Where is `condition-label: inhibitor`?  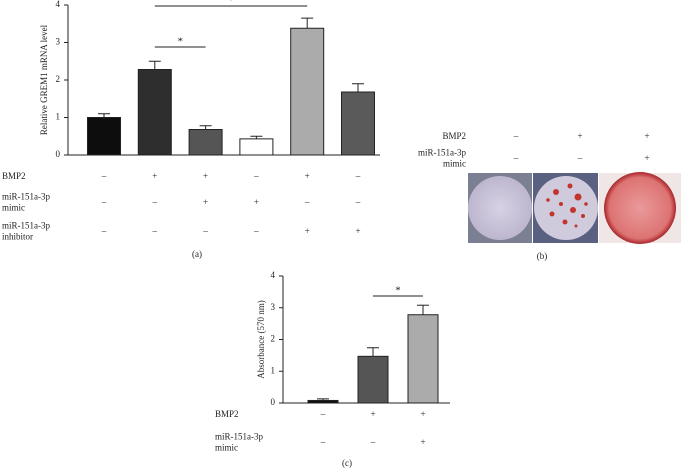
condition-label: inhibitor is located at coordinates (17, 237).